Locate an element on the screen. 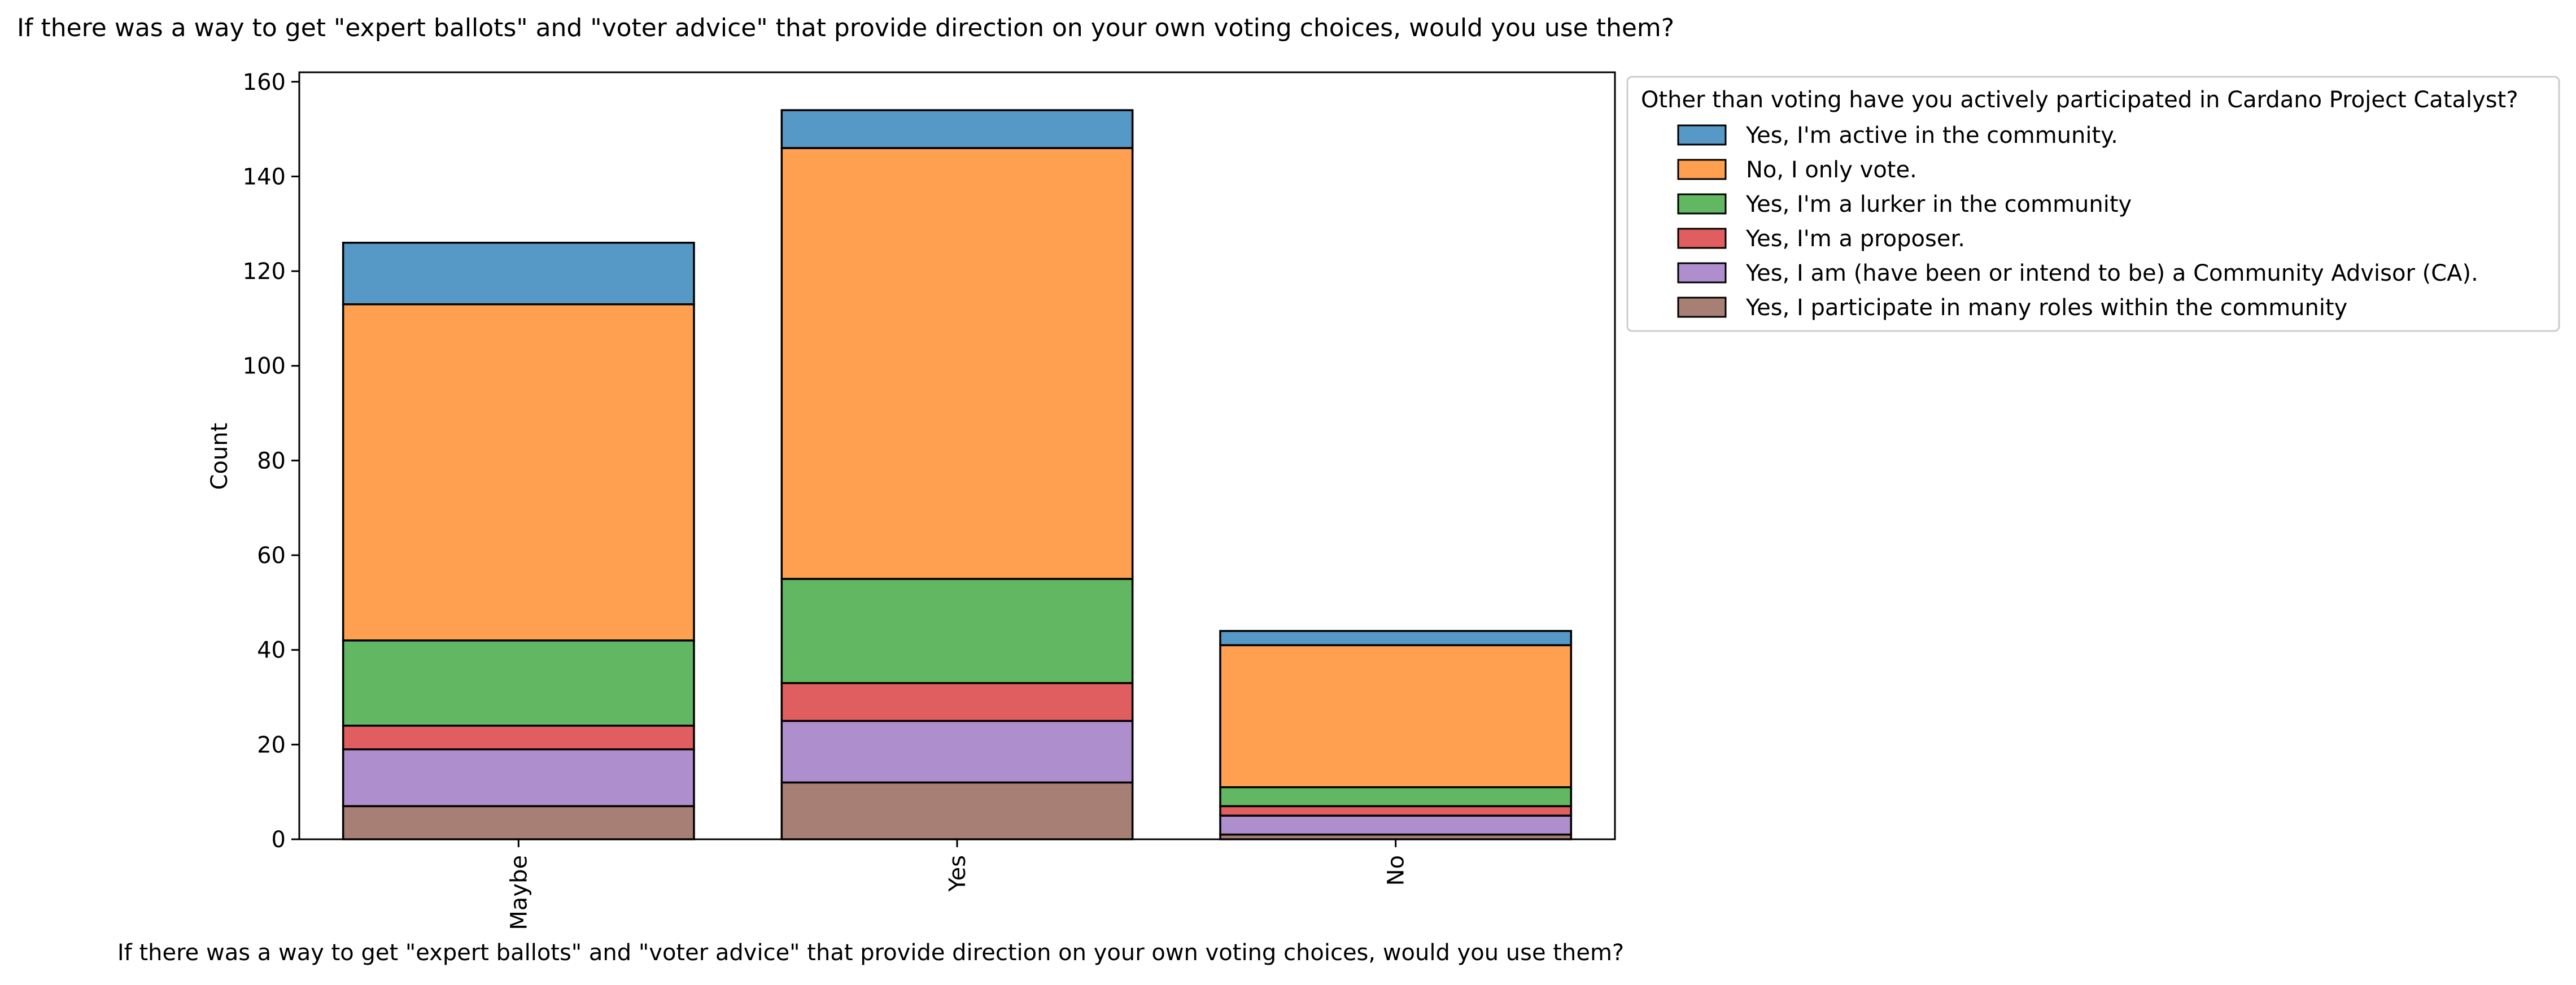 Image resolution: width=2576 pixels, height=985 pixels. legend-label: No, I only vote. is located at coordinates (1832, 170).